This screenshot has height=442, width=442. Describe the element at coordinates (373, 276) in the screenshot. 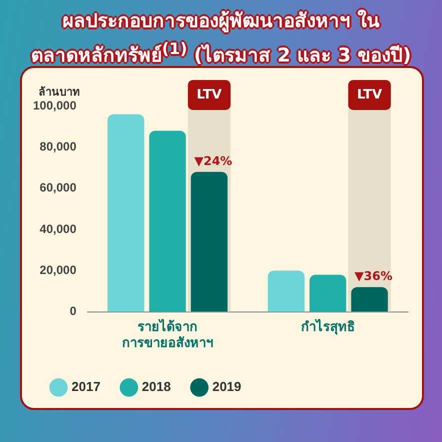

I see `annotation: ▼36%` at that location.